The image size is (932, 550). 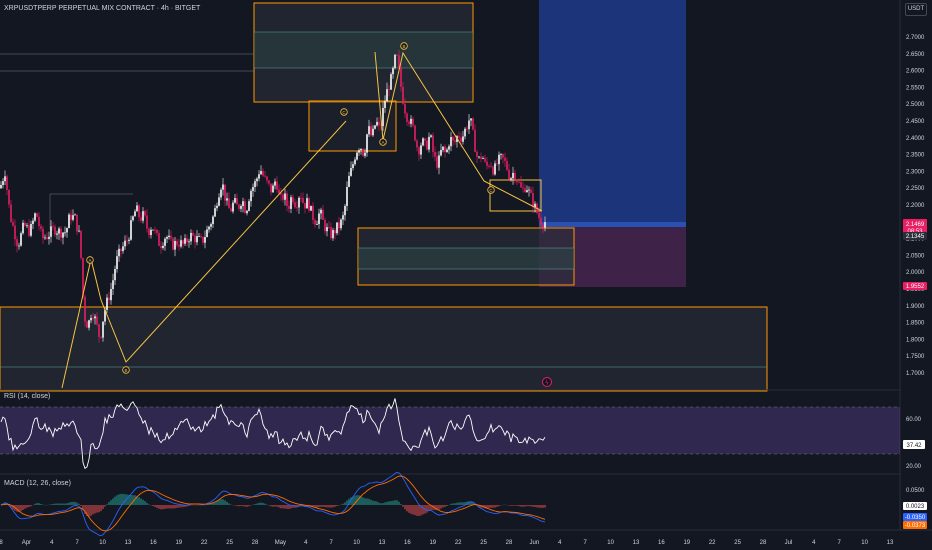 I want to click on price-tick: 2.7000, so click(x=915, y=38).